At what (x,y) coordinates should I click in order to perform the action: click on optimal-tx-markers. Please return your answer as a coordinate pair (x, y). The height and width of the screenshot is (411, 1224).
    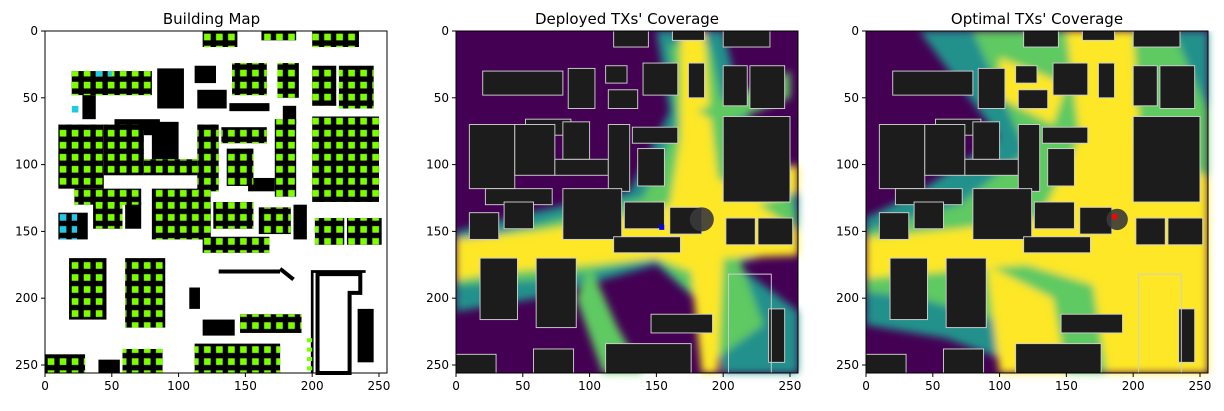
    Looking at the image, I should click on (1114, 217).